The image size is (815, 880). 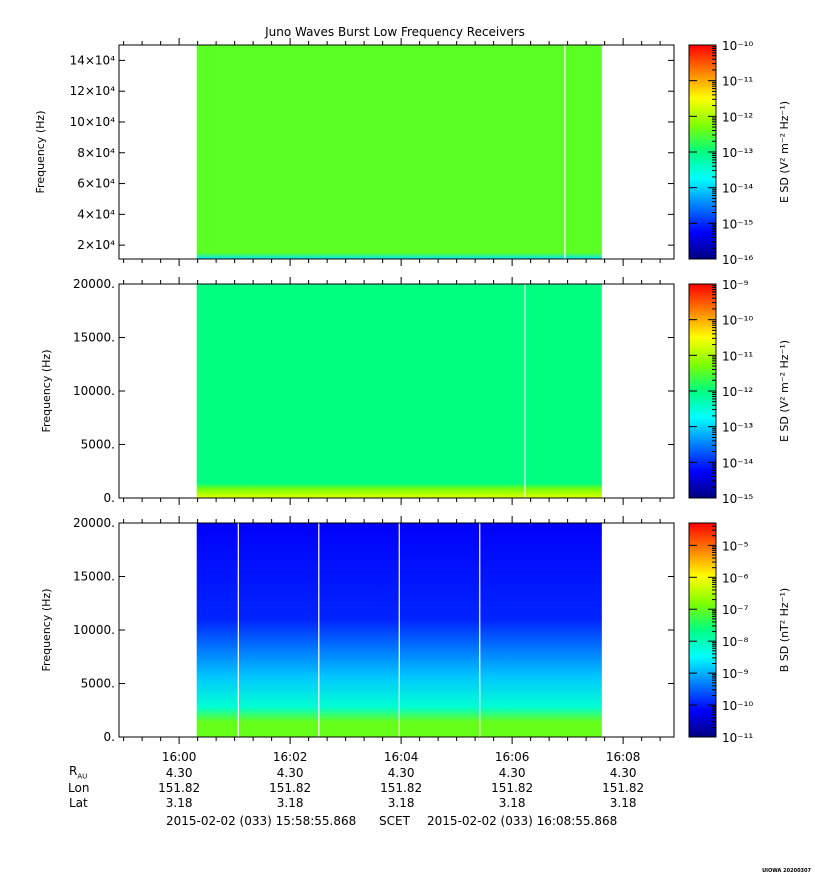 I want to click on colorbar-tick-label-2-2: 10⁻¹⁰, so click(x=737, y=321).